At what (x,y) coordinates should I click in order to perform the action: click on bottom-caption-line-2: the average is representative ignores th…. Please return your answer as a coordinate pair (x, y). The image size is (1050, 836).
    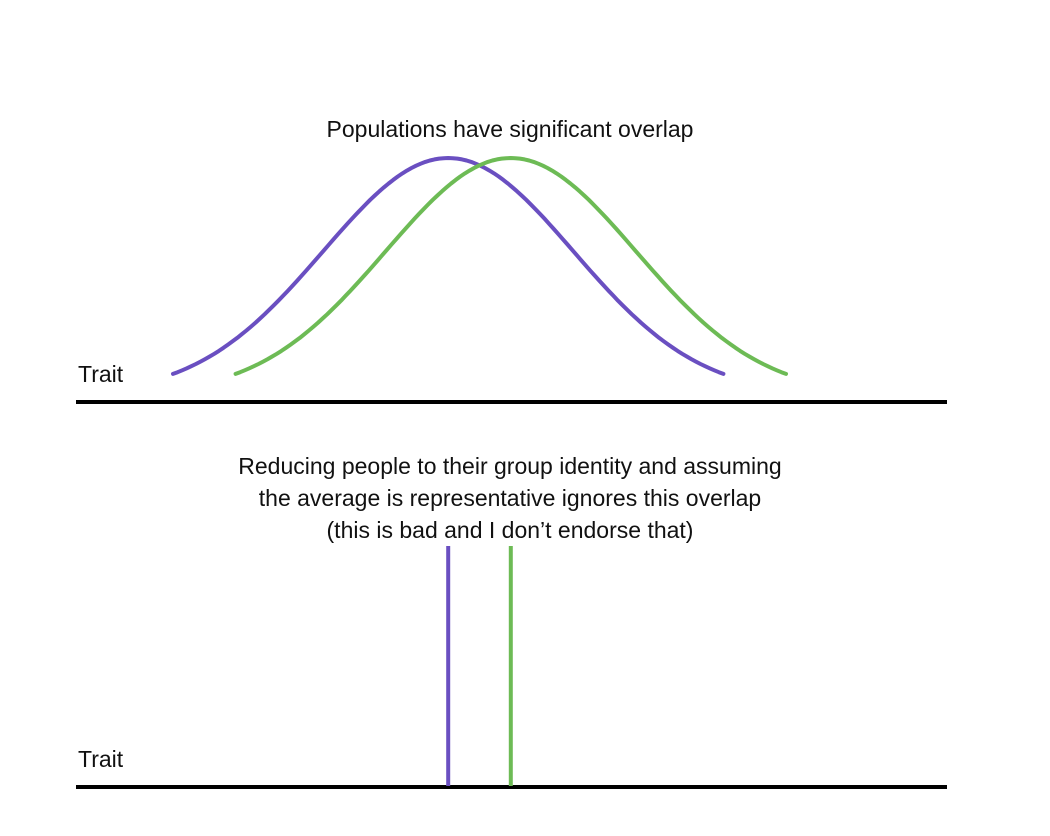
    Looking at the image, I should click on (510, 498).